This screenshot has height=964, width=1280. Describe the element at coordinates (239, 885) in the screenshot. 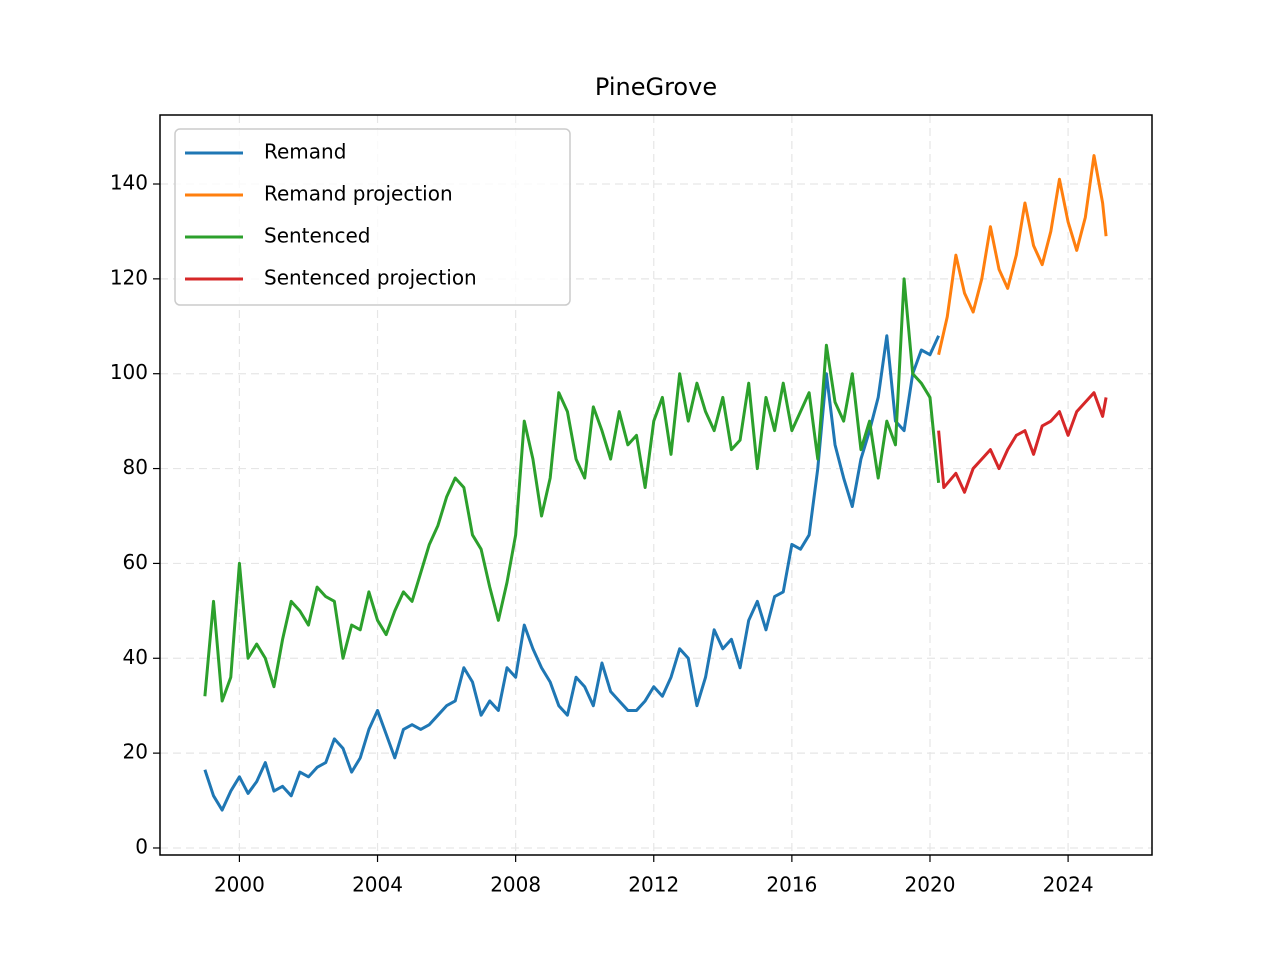

I see `x-tick-label: 2000` at that location.